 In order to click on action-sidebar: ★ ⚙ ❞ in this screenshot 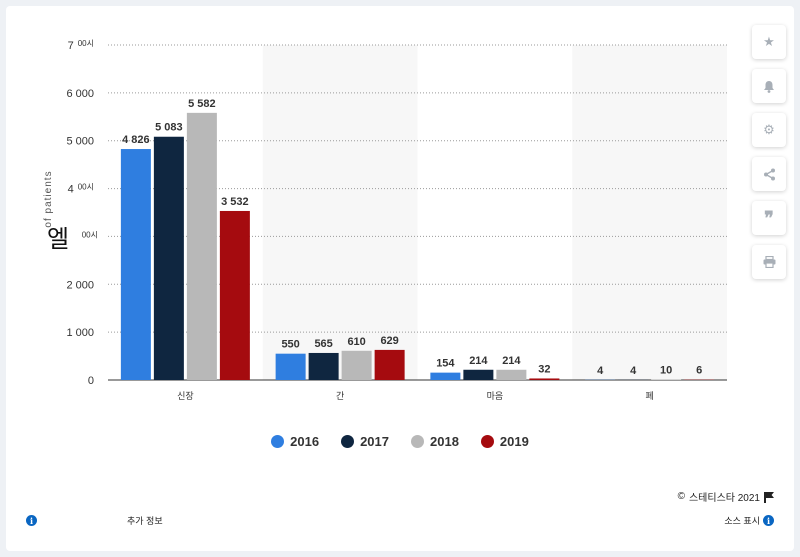, I will do `click(769, 157)`.